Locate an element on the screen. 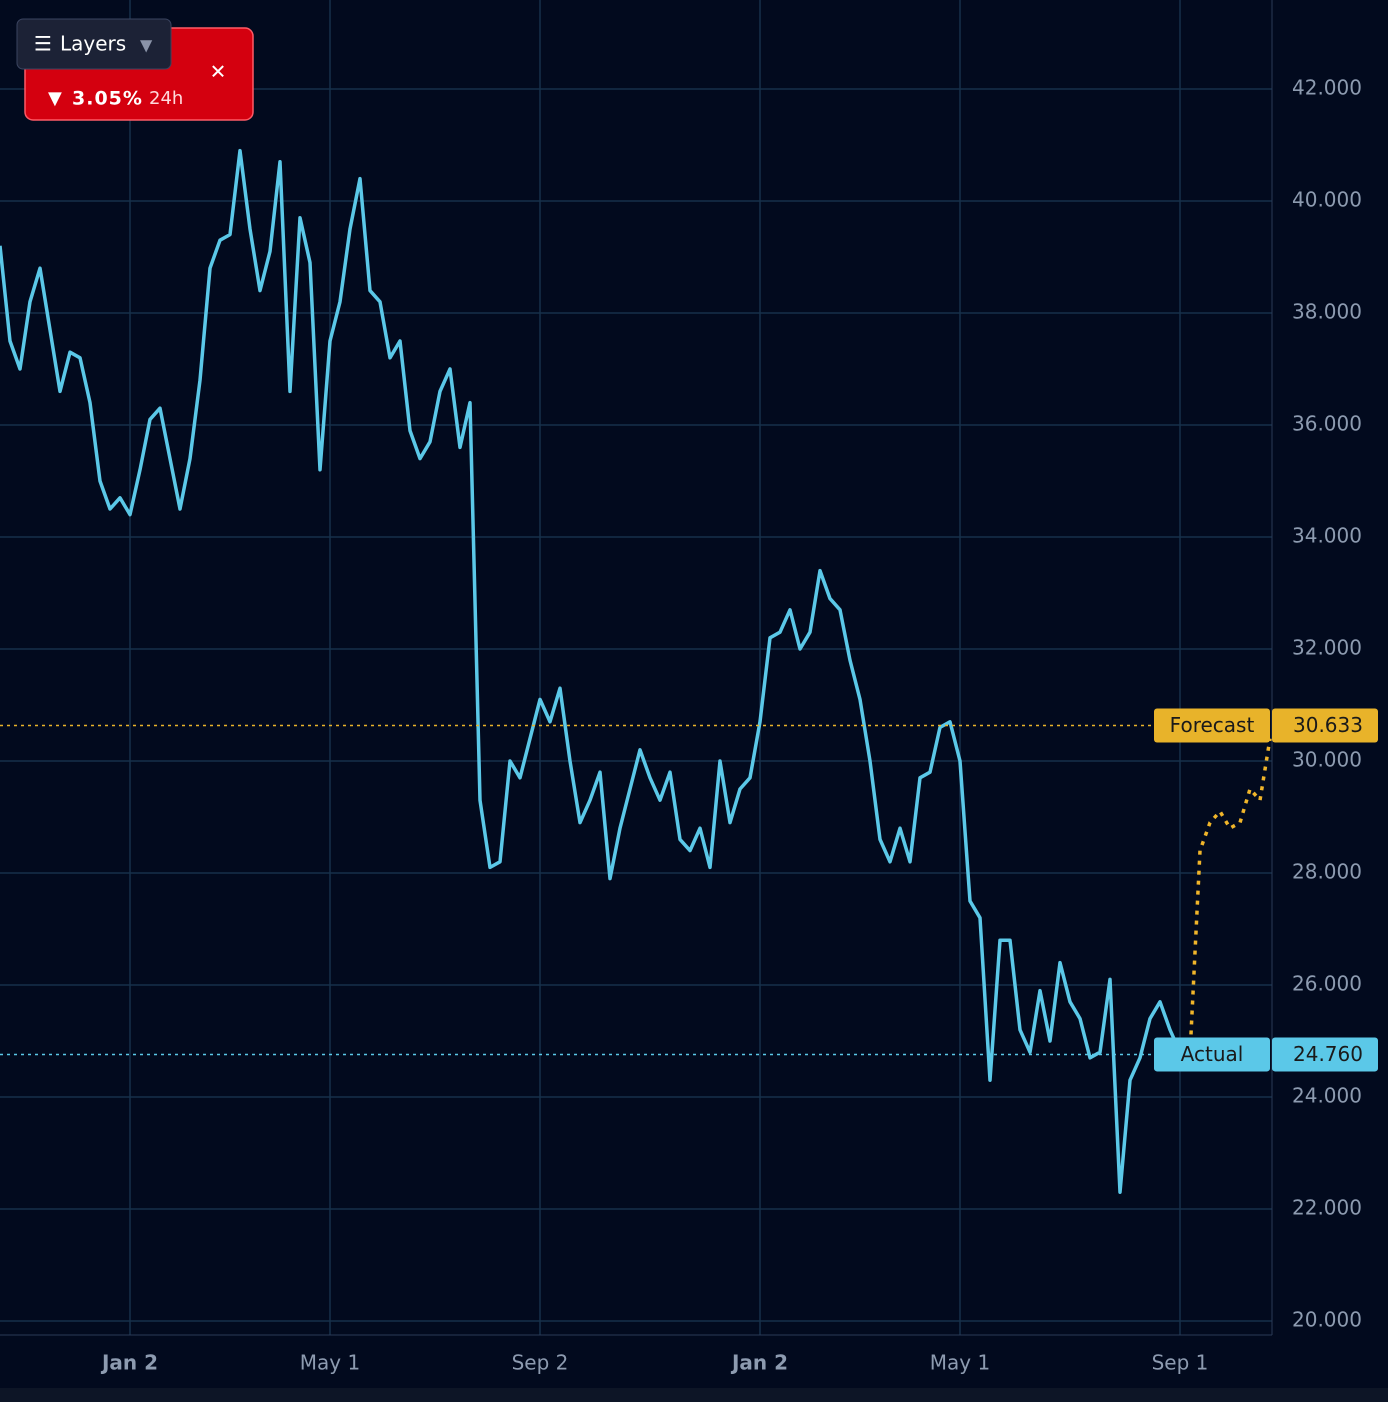  series-line is located at coordinates (1230, 896).